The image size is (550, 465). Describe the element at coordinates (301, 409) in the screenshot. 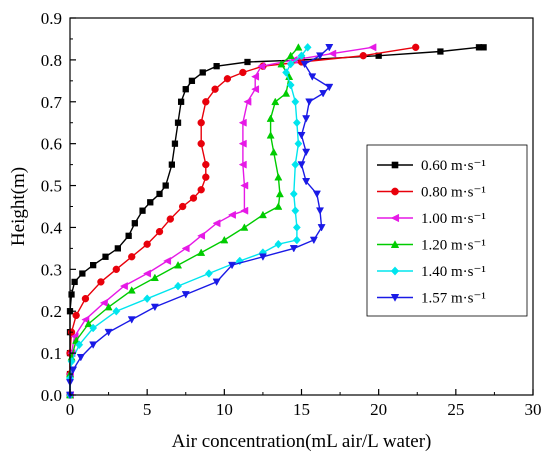

I see `x-tick-label: 15` at that location.